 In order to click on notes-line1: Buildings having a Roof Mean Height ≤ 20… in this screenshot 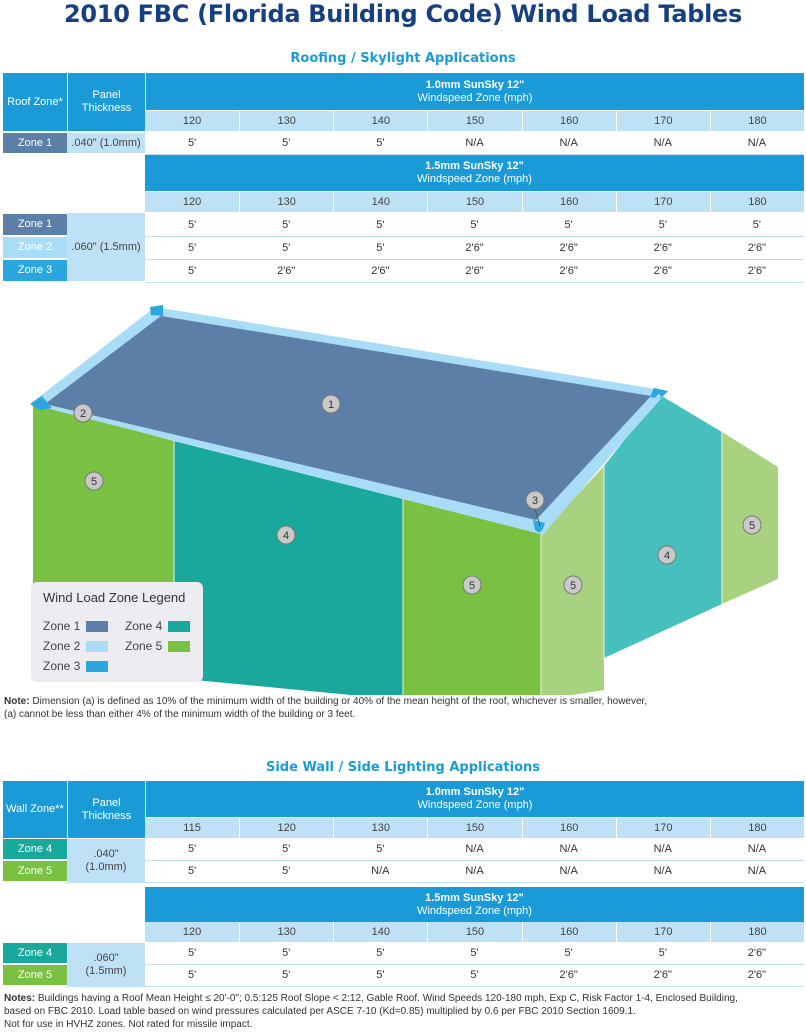, I will do `click(386, 998)`.